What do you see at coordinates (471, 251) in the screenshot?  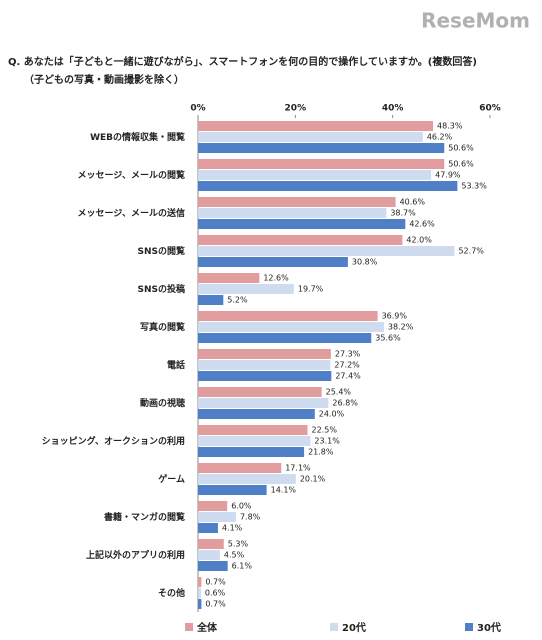 I see `value-label: 52.7%` at bounding box center [471, 251].